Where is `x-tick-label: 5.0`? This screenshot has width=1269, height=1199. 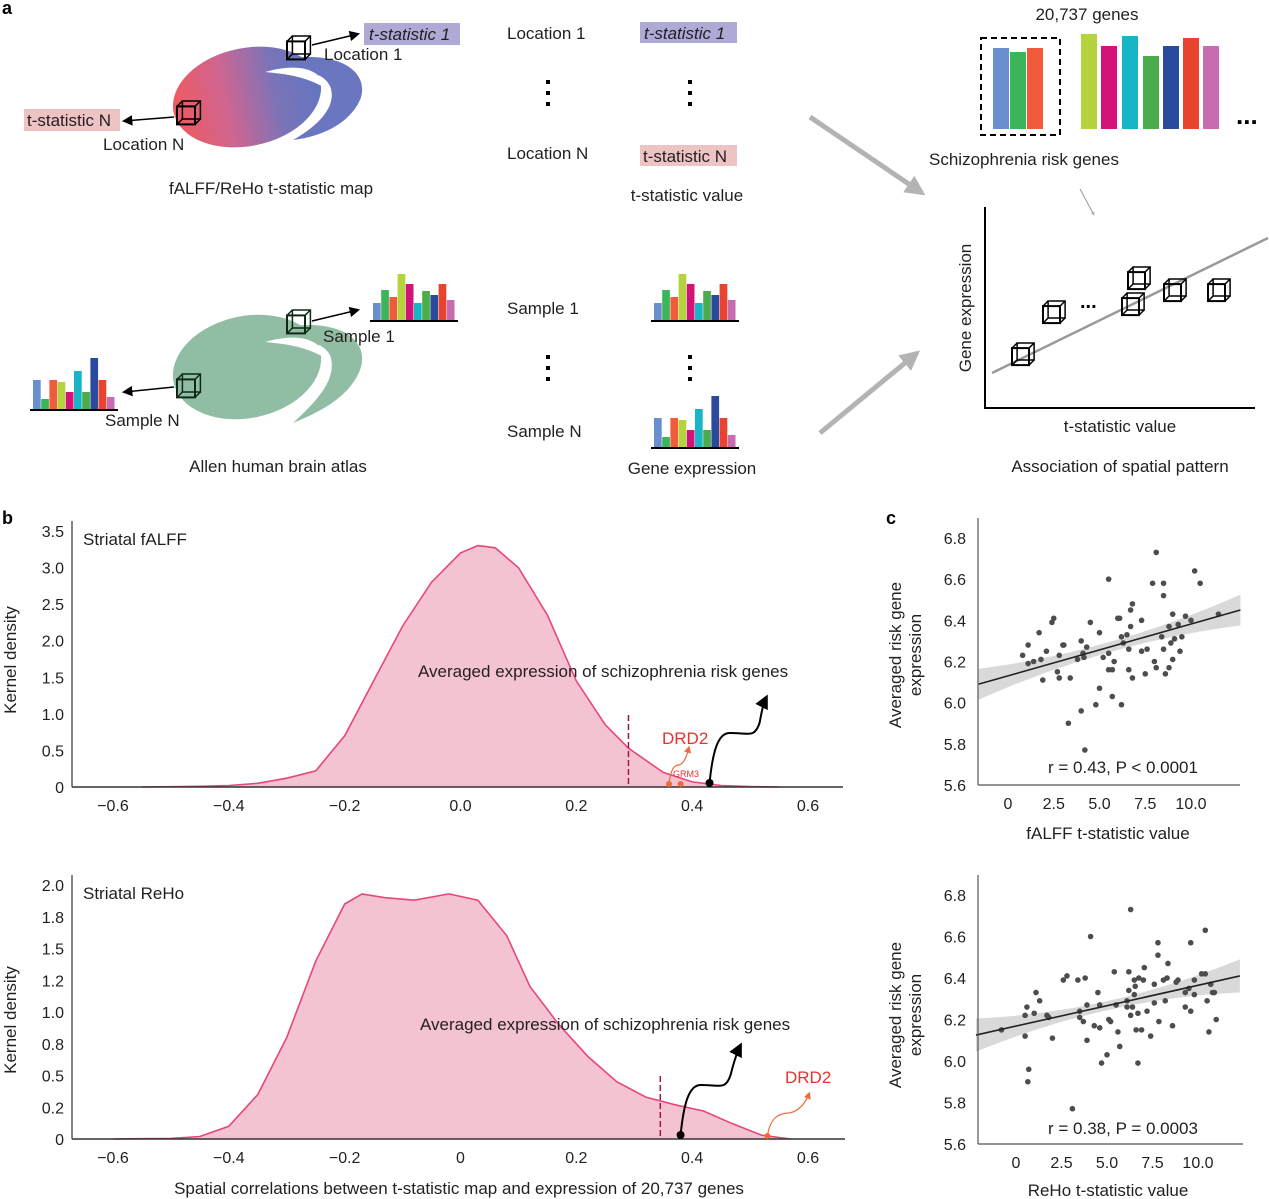
x-tick-label: 5.0 is located at coordinates (1099, 804).